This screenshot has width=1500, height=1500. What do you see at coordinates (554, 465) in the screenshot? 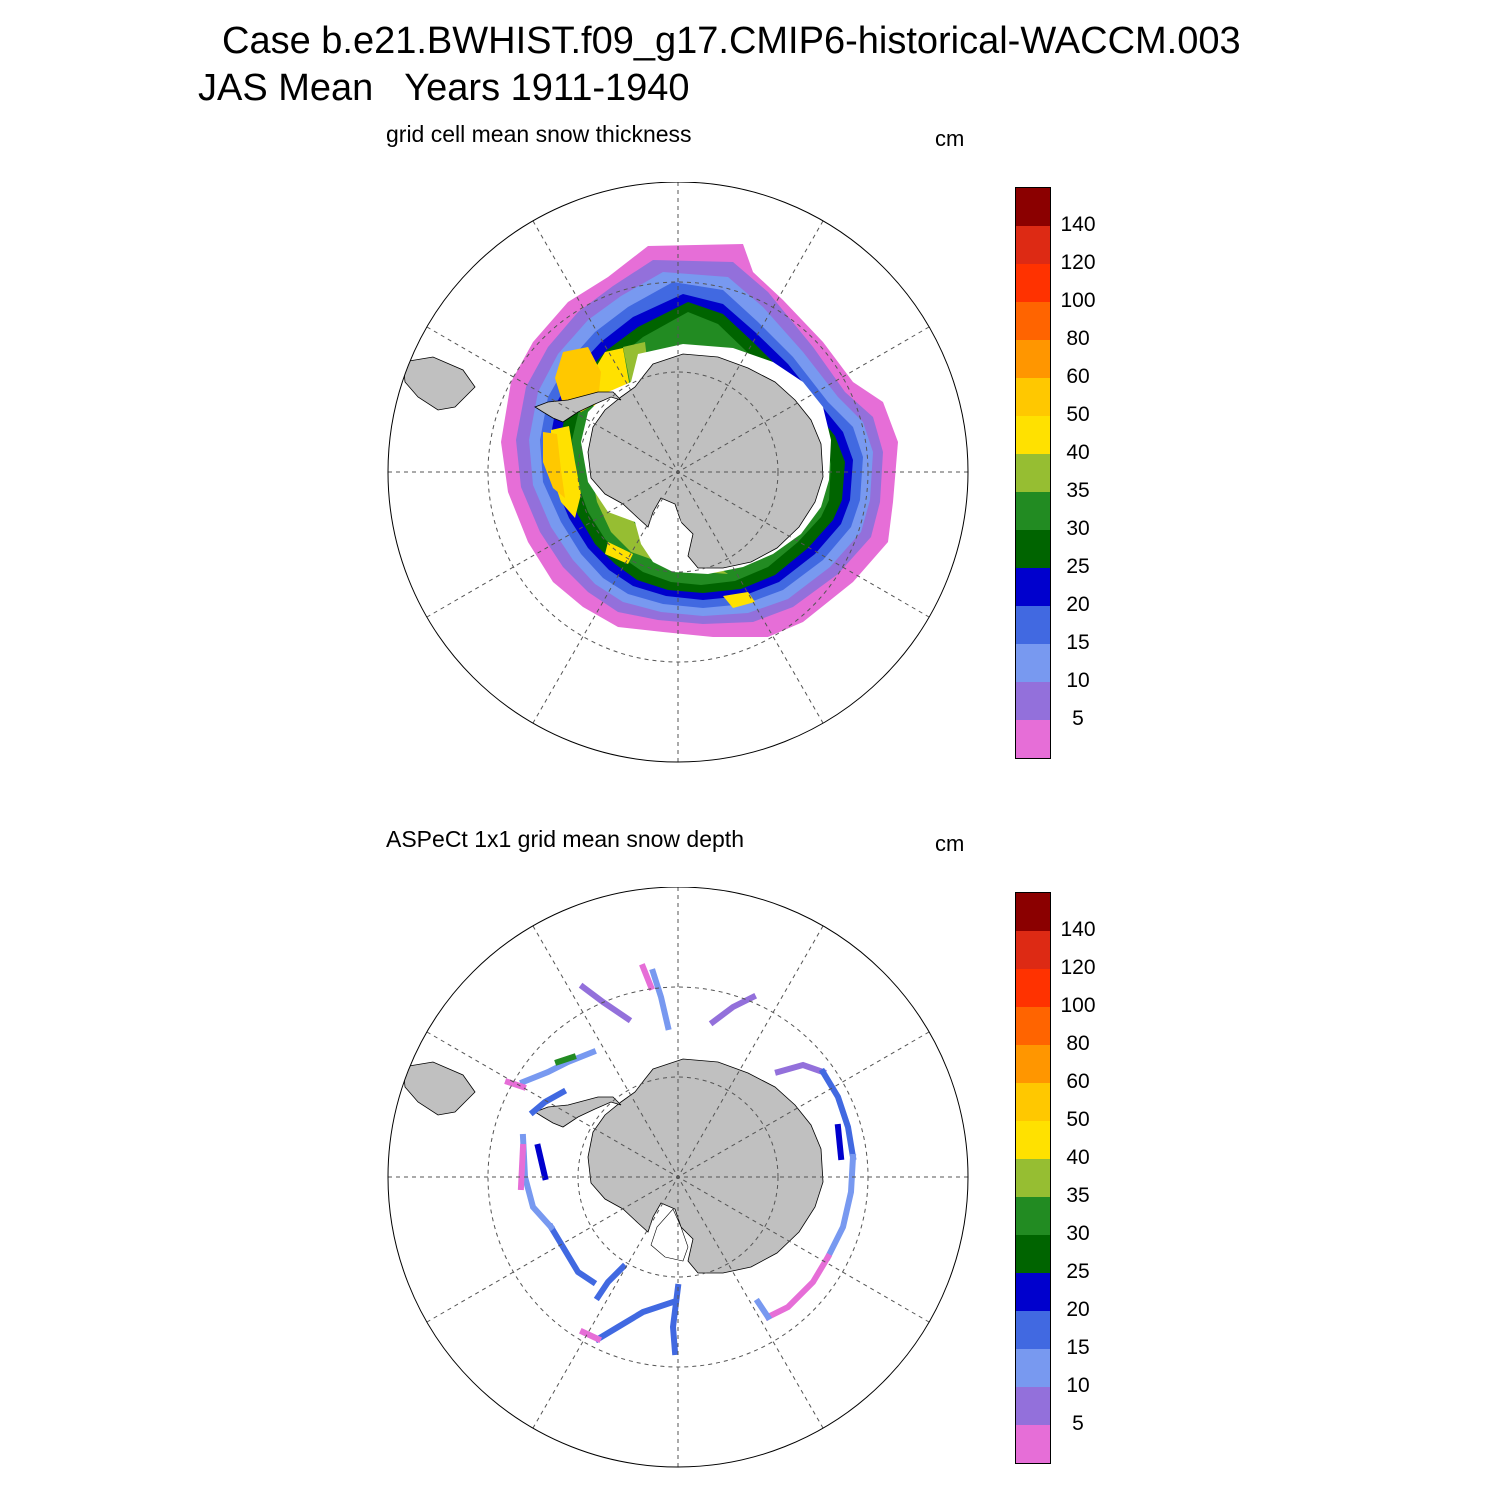
I see `band-50-60-b` at bounding box center [554, 465].